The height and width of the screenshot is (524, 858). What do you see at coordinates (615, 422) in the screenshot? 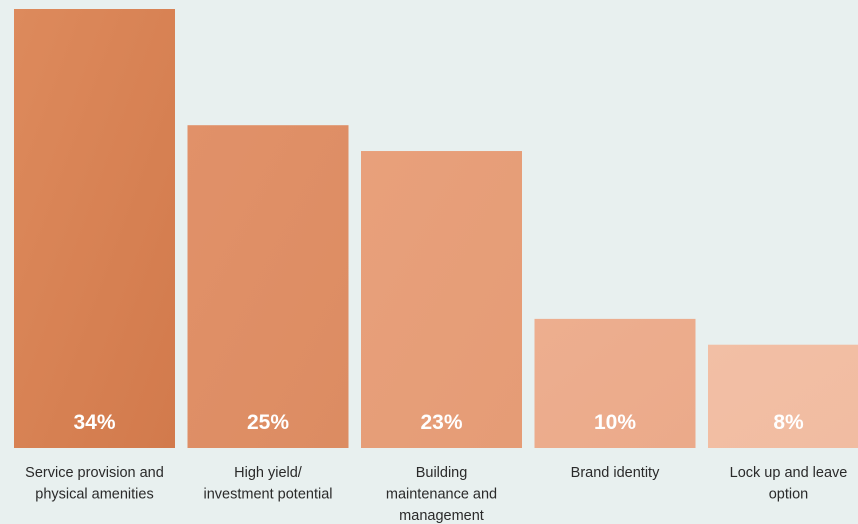
I see `bar-value-label-3: 10%` at bounding box center [615, 422].